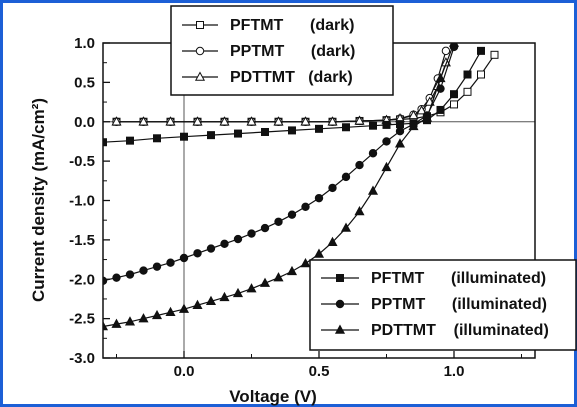 The width and height of the screenshot is (577, 407). What do you see at coordinates (291, 77) in the screenshot?
I see `legend-dark-entry-label: PDTTMT (dark)` at bounding box center [291, 77].